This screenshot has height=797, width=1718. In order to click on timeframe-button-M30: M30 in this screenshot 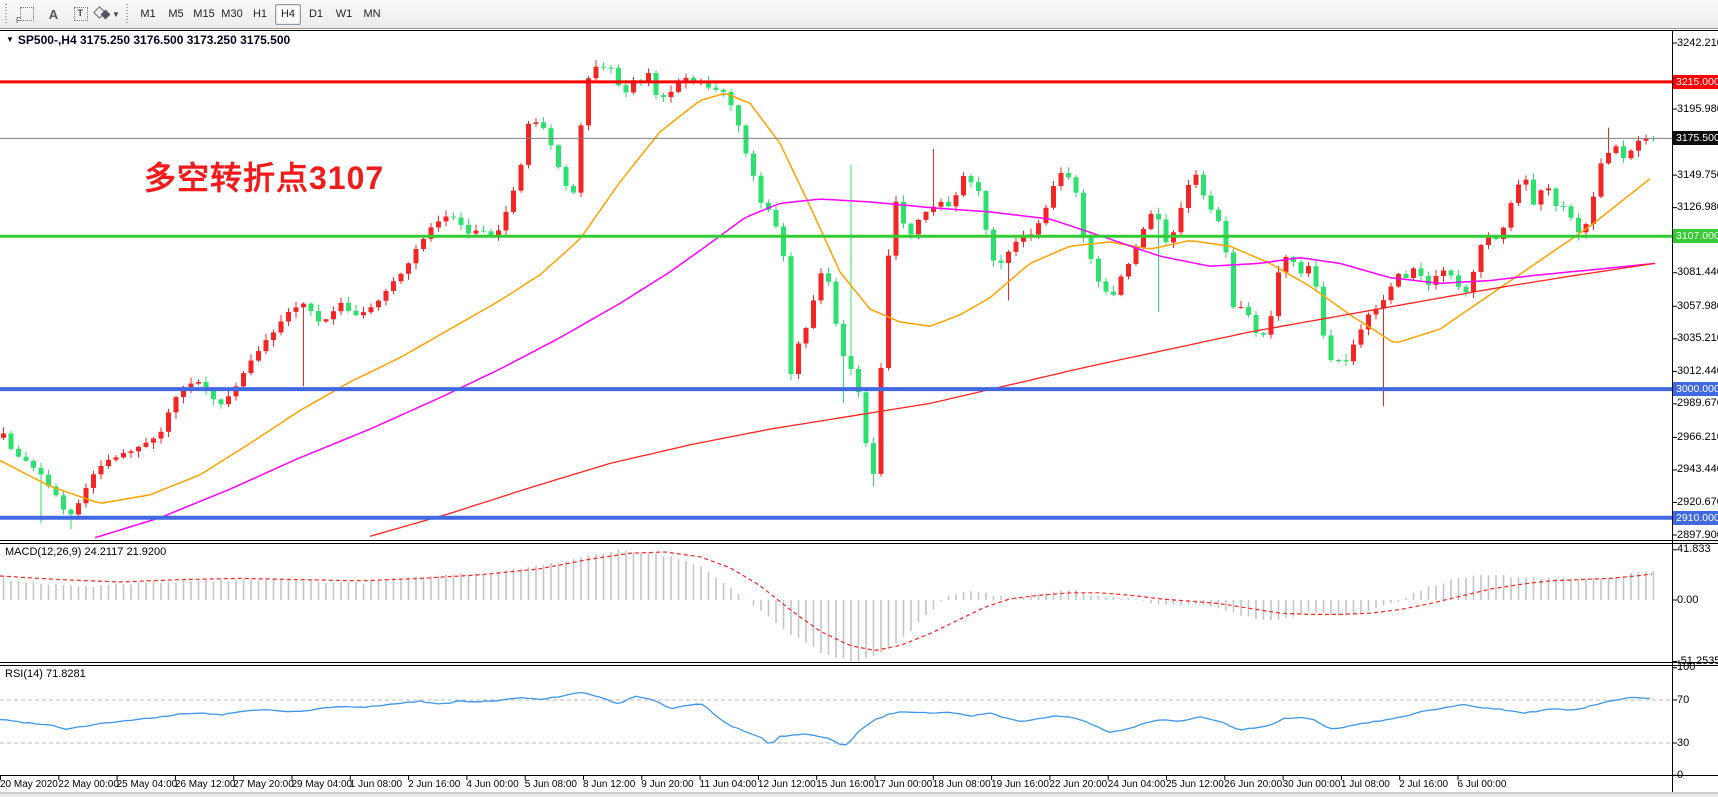, I will do `click(232, 14)`.